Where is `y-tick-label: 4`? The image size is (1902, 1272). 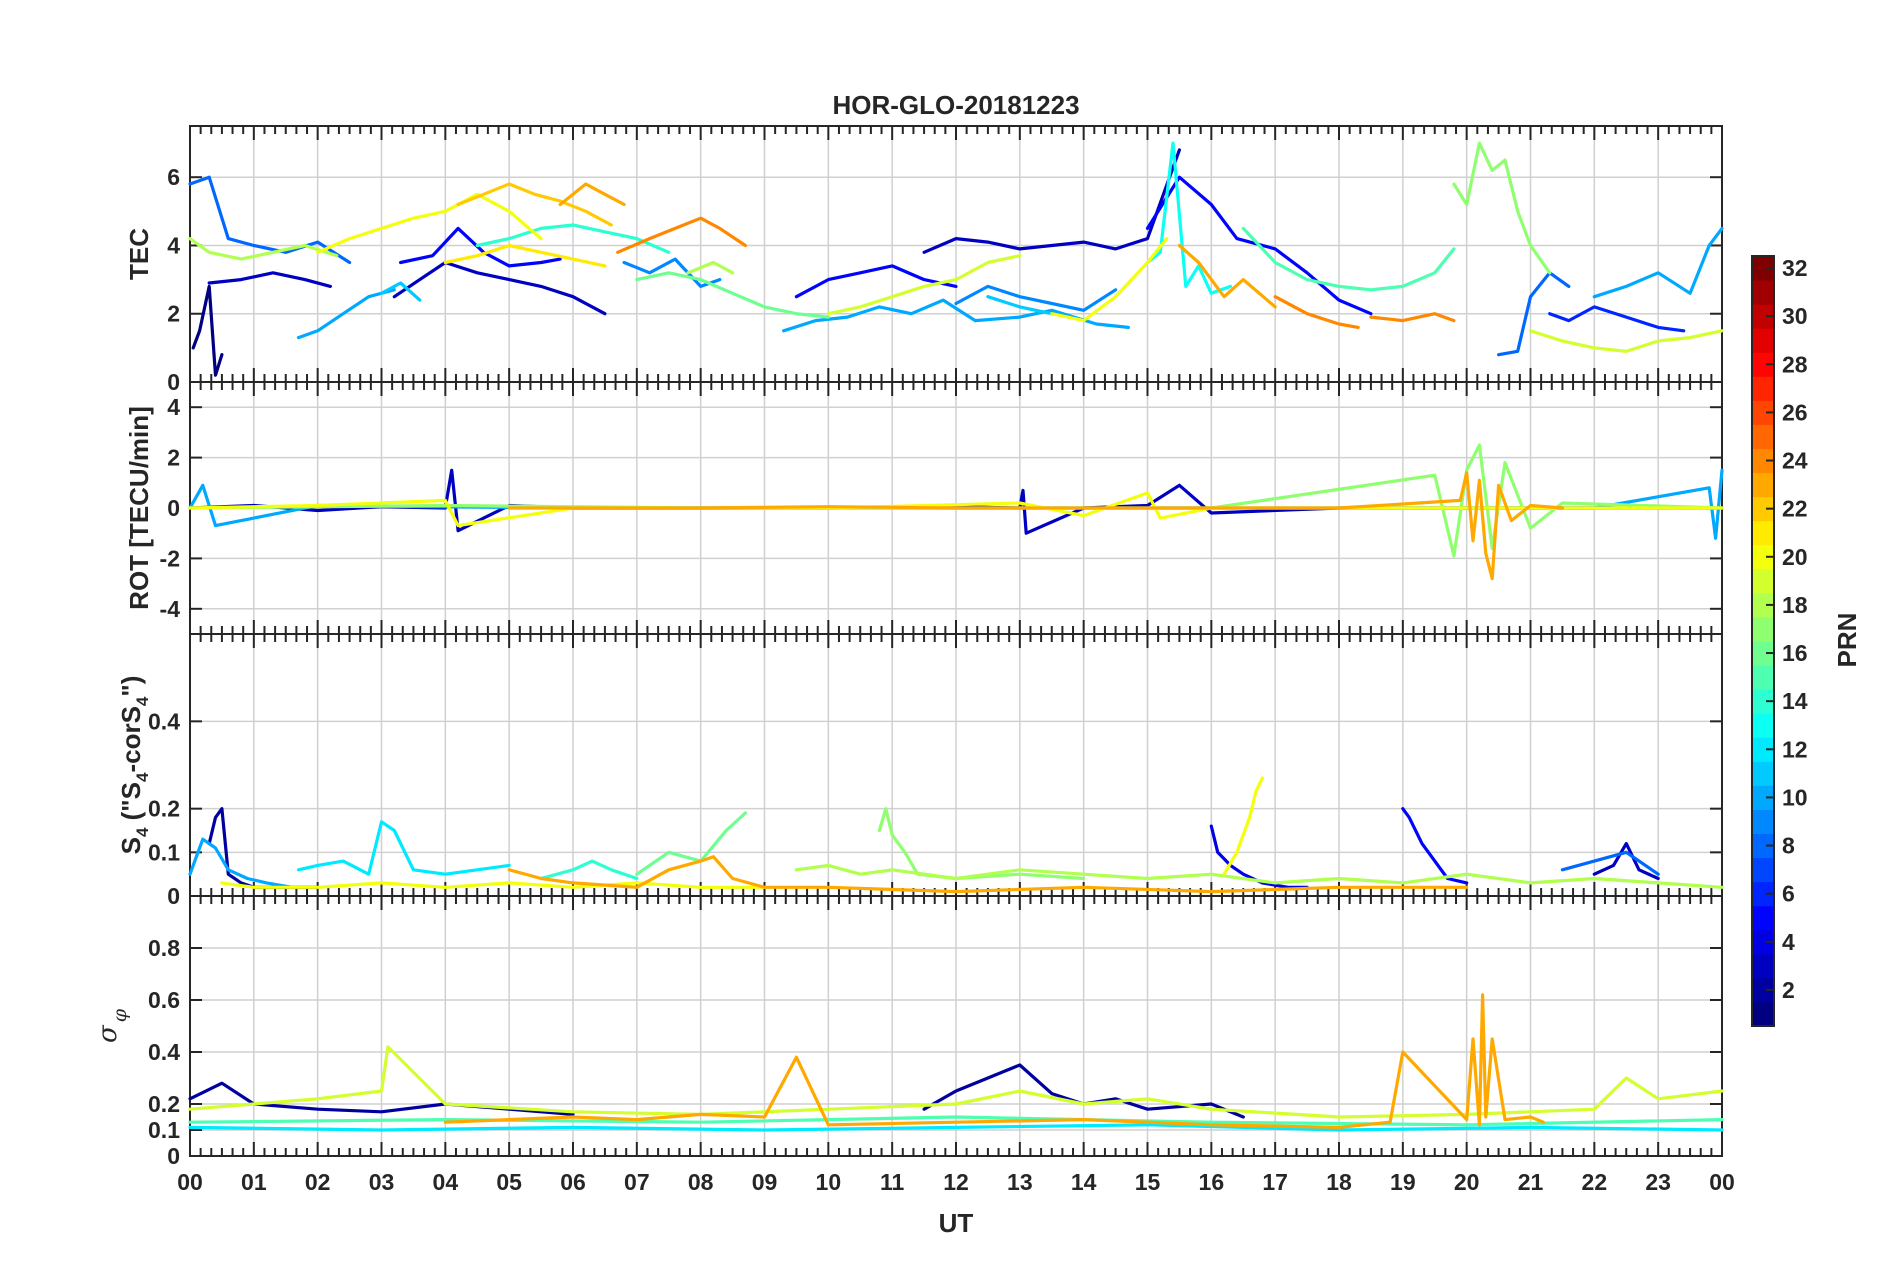
y-tick-label: 4 is located at coordinates (173, 245).